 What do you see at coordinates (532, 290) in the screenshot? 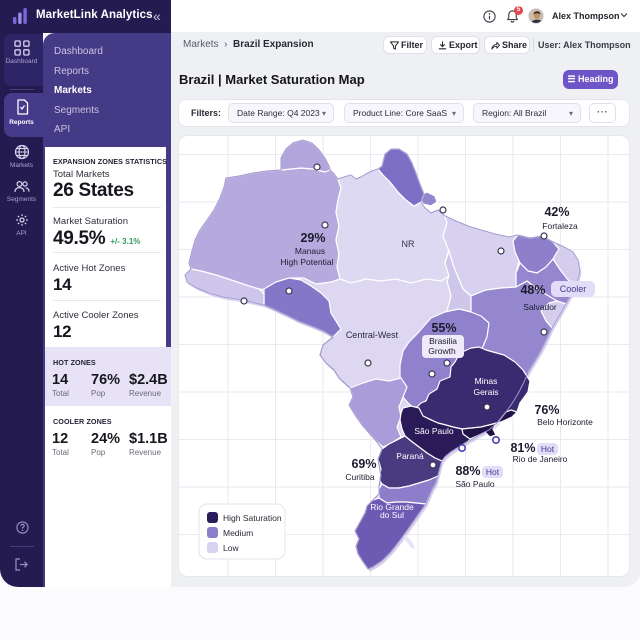
I see `svg-text: 48%` at bounding box center [532, 290].